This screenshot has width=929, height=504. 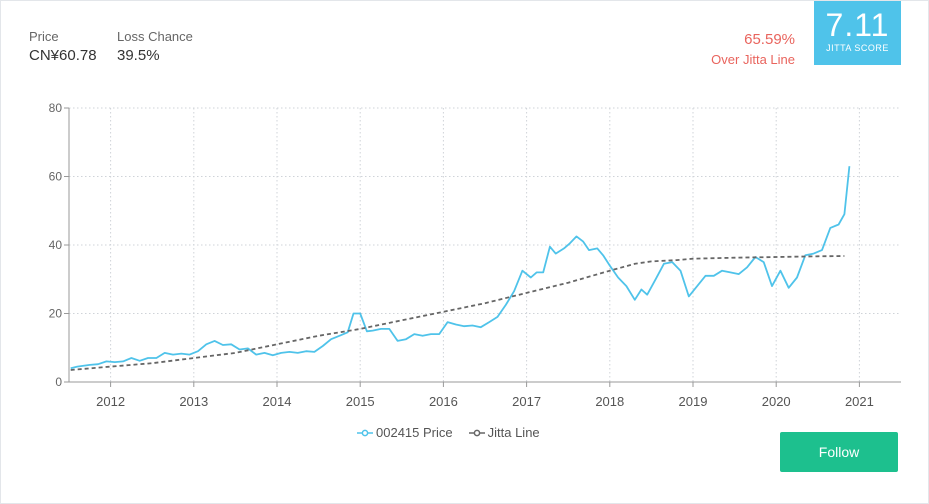 What do you see at coordinates (365, 432) in the screenshot?
I see `legend-price-marker` at bounding box center [365, 432].